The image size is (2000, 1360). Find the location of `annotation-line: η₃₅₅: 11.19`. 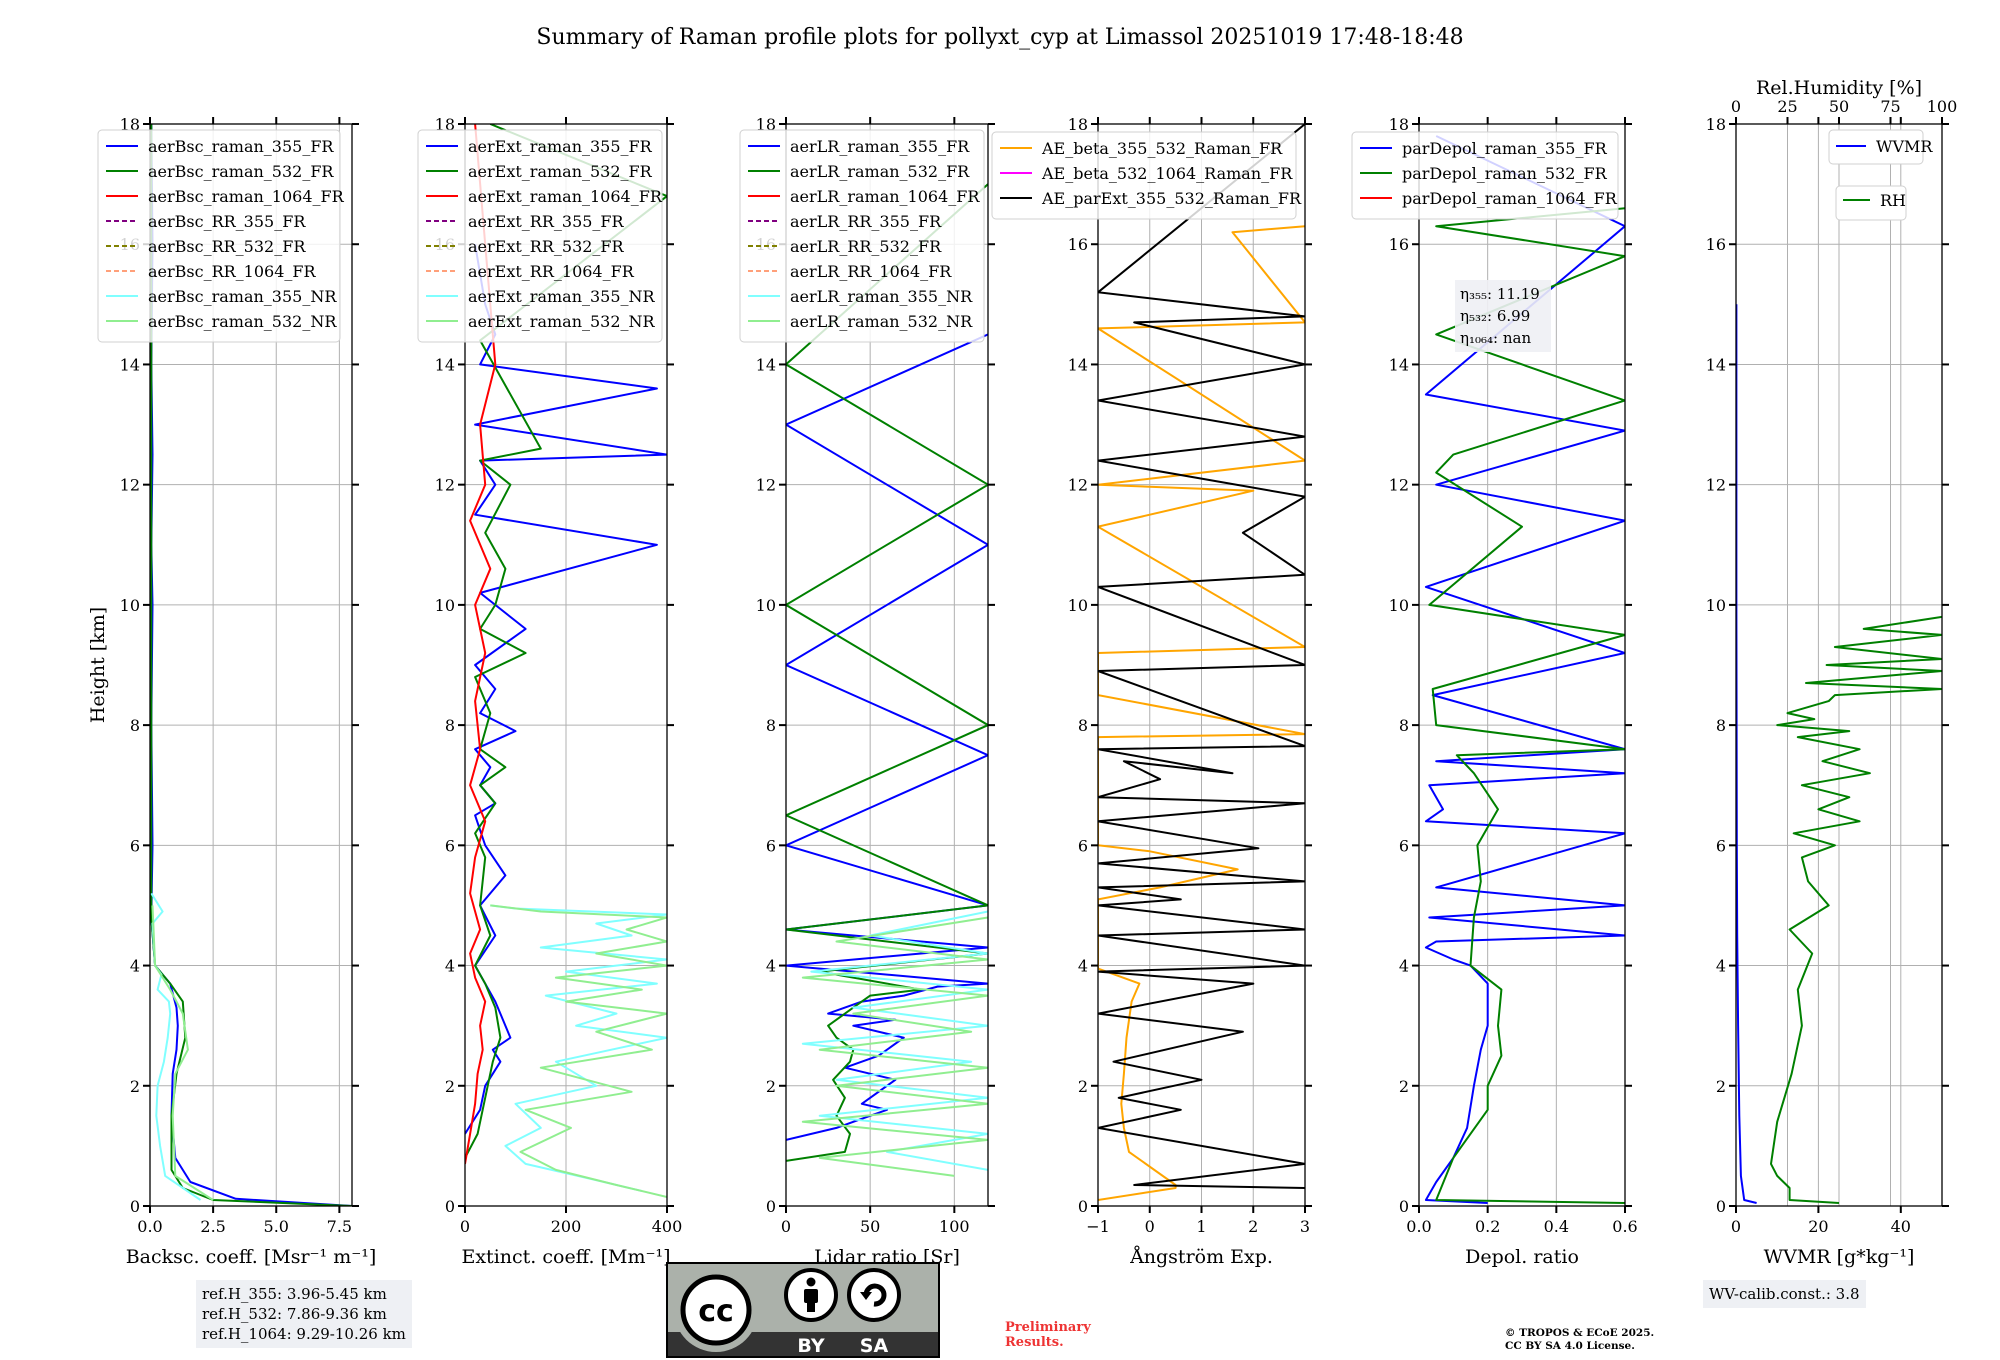

annotation-line: η₃₅₅: 11.19 is located at coordinates (1500, 294).